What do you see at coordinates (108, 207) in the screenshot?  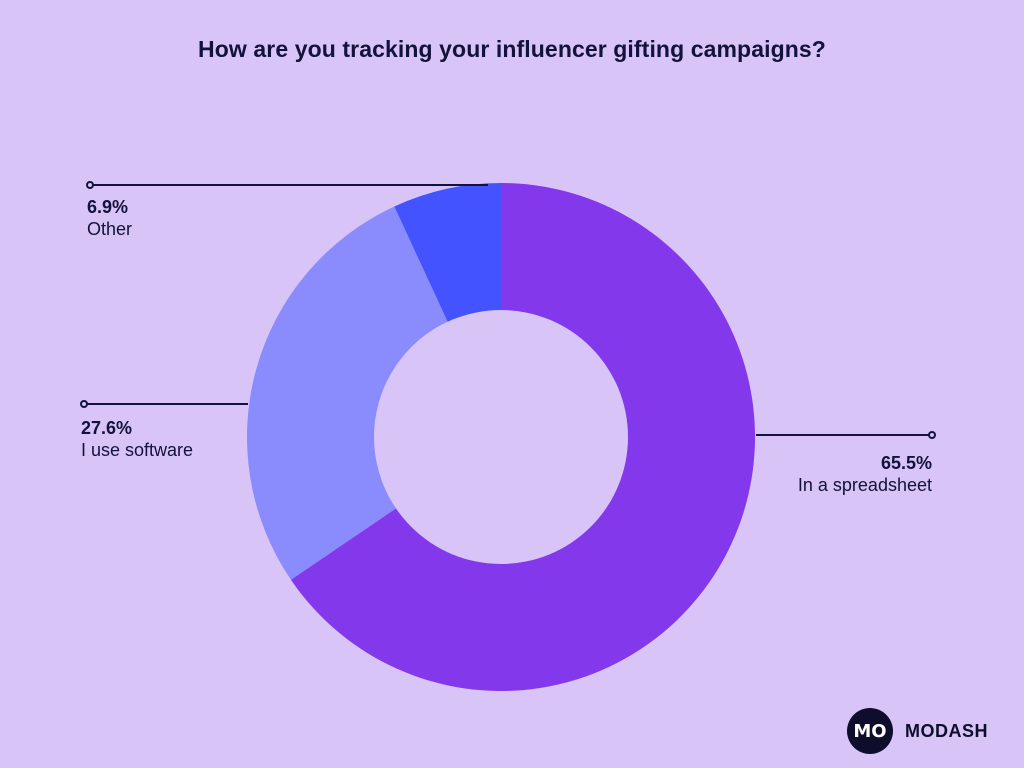 I see `slice-value-other: 6.9%` at bounding box center [108, 207].